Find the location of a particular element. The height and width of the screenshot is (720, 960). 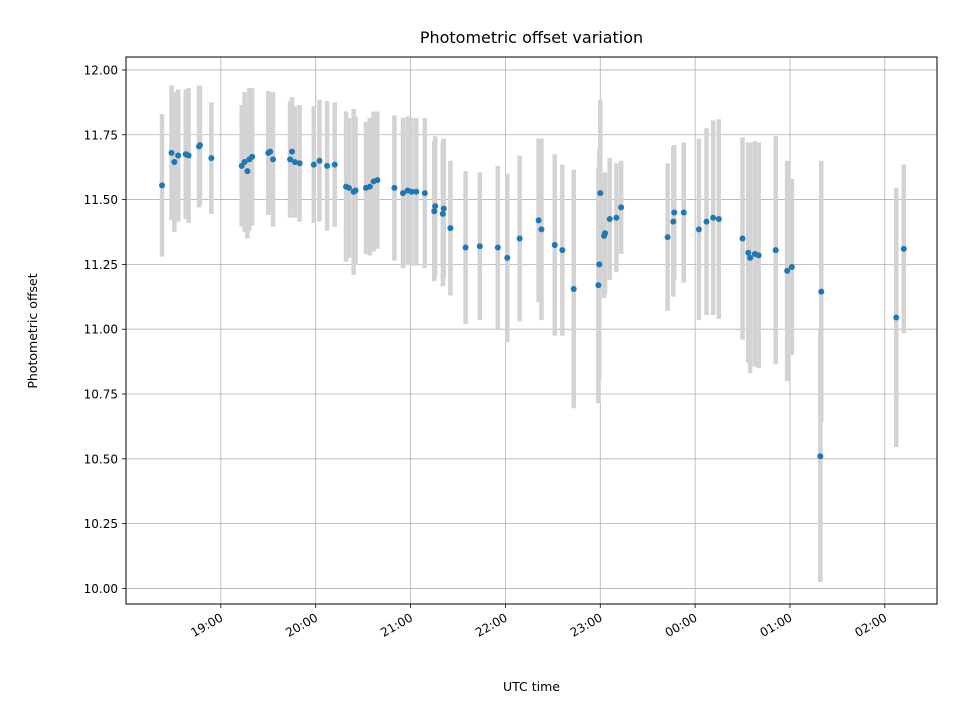

y-tick-label: 11.00 is located at coordinates (101, 330).